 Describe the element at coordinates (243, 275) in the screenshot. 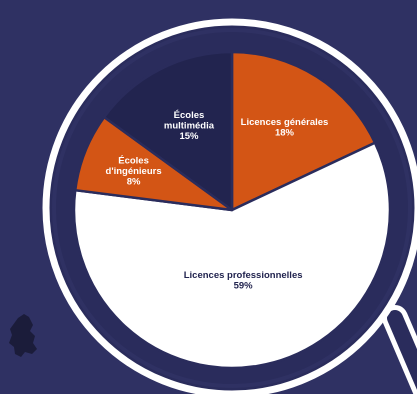

I see `slice-category-label: Licences professionnelles` at that location.